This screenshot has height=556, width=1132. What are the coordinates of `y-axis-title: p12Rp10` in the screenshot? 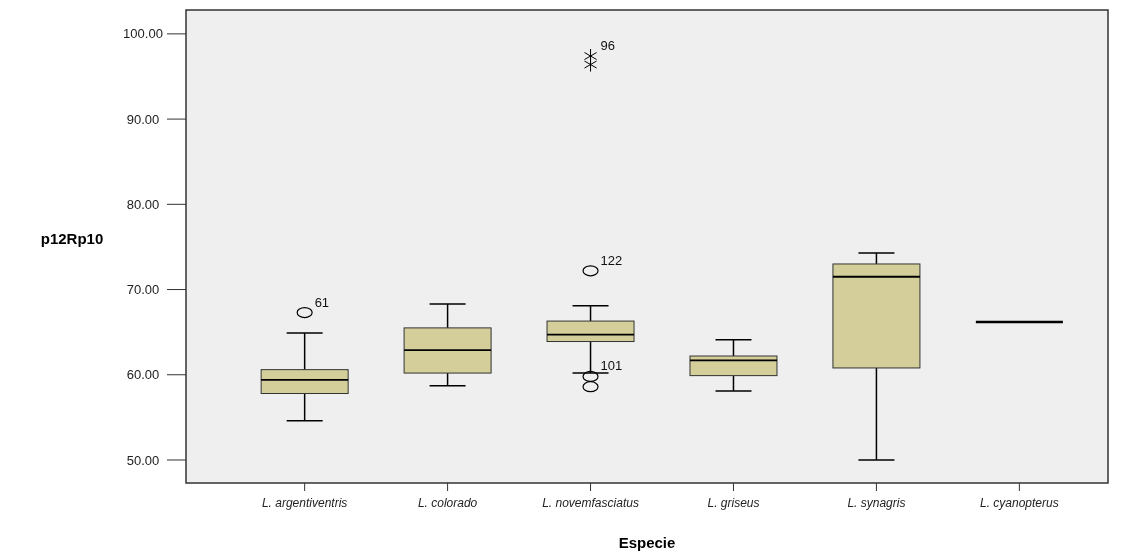 It's located at (72, 238).